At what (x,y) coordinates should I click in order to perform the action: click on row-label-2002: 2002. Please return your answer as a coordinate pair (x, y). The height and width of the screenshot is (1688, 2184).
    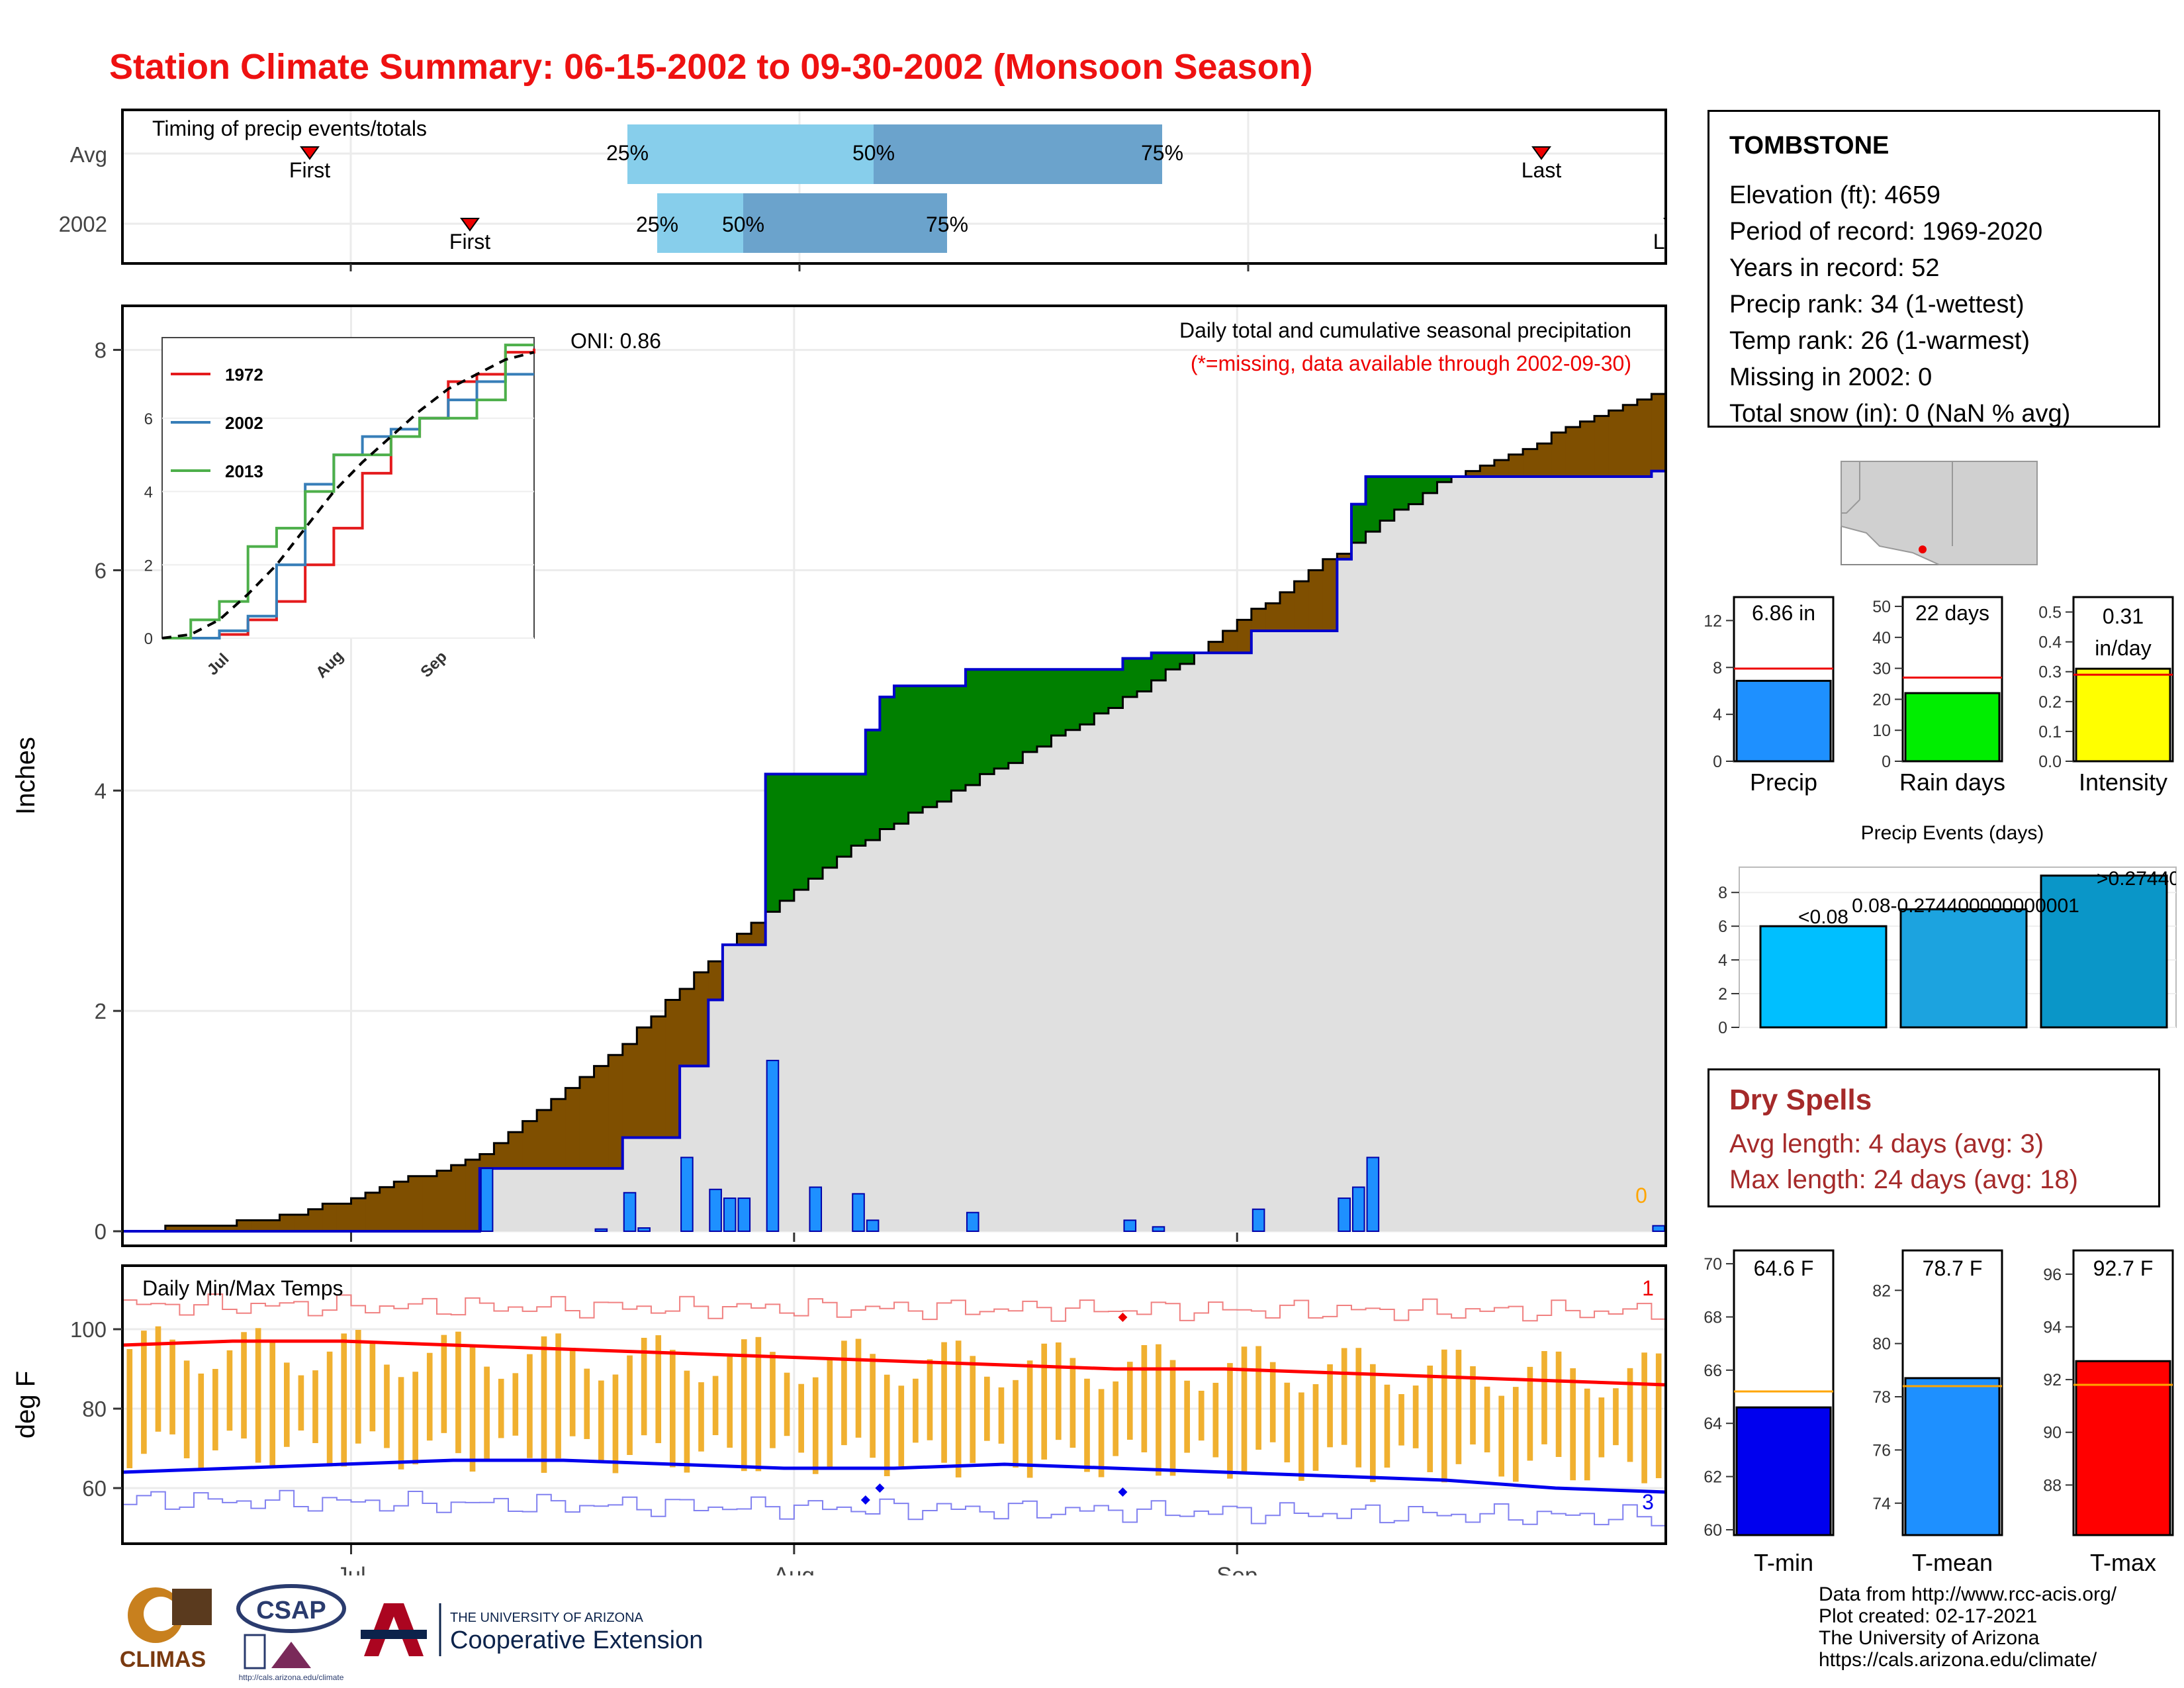
    Looking at the image, I should click on (83, 224).